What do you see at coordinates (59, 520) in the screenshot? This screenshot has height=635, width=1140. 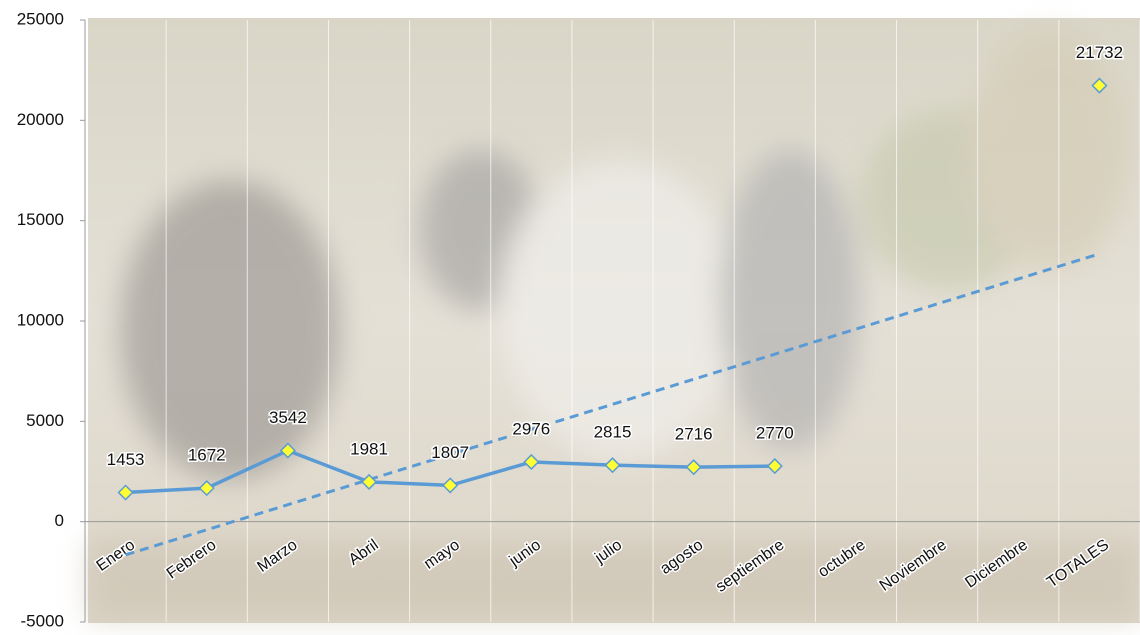 I see `y-tick-label: 0` at bounding box center [59, 520].